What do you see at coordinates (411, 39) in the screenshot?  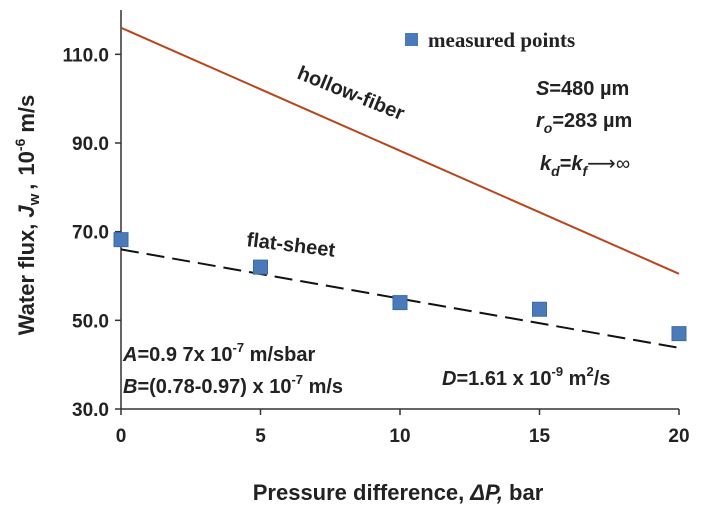 I see `legend-marker` at bounding box center [411, 39].